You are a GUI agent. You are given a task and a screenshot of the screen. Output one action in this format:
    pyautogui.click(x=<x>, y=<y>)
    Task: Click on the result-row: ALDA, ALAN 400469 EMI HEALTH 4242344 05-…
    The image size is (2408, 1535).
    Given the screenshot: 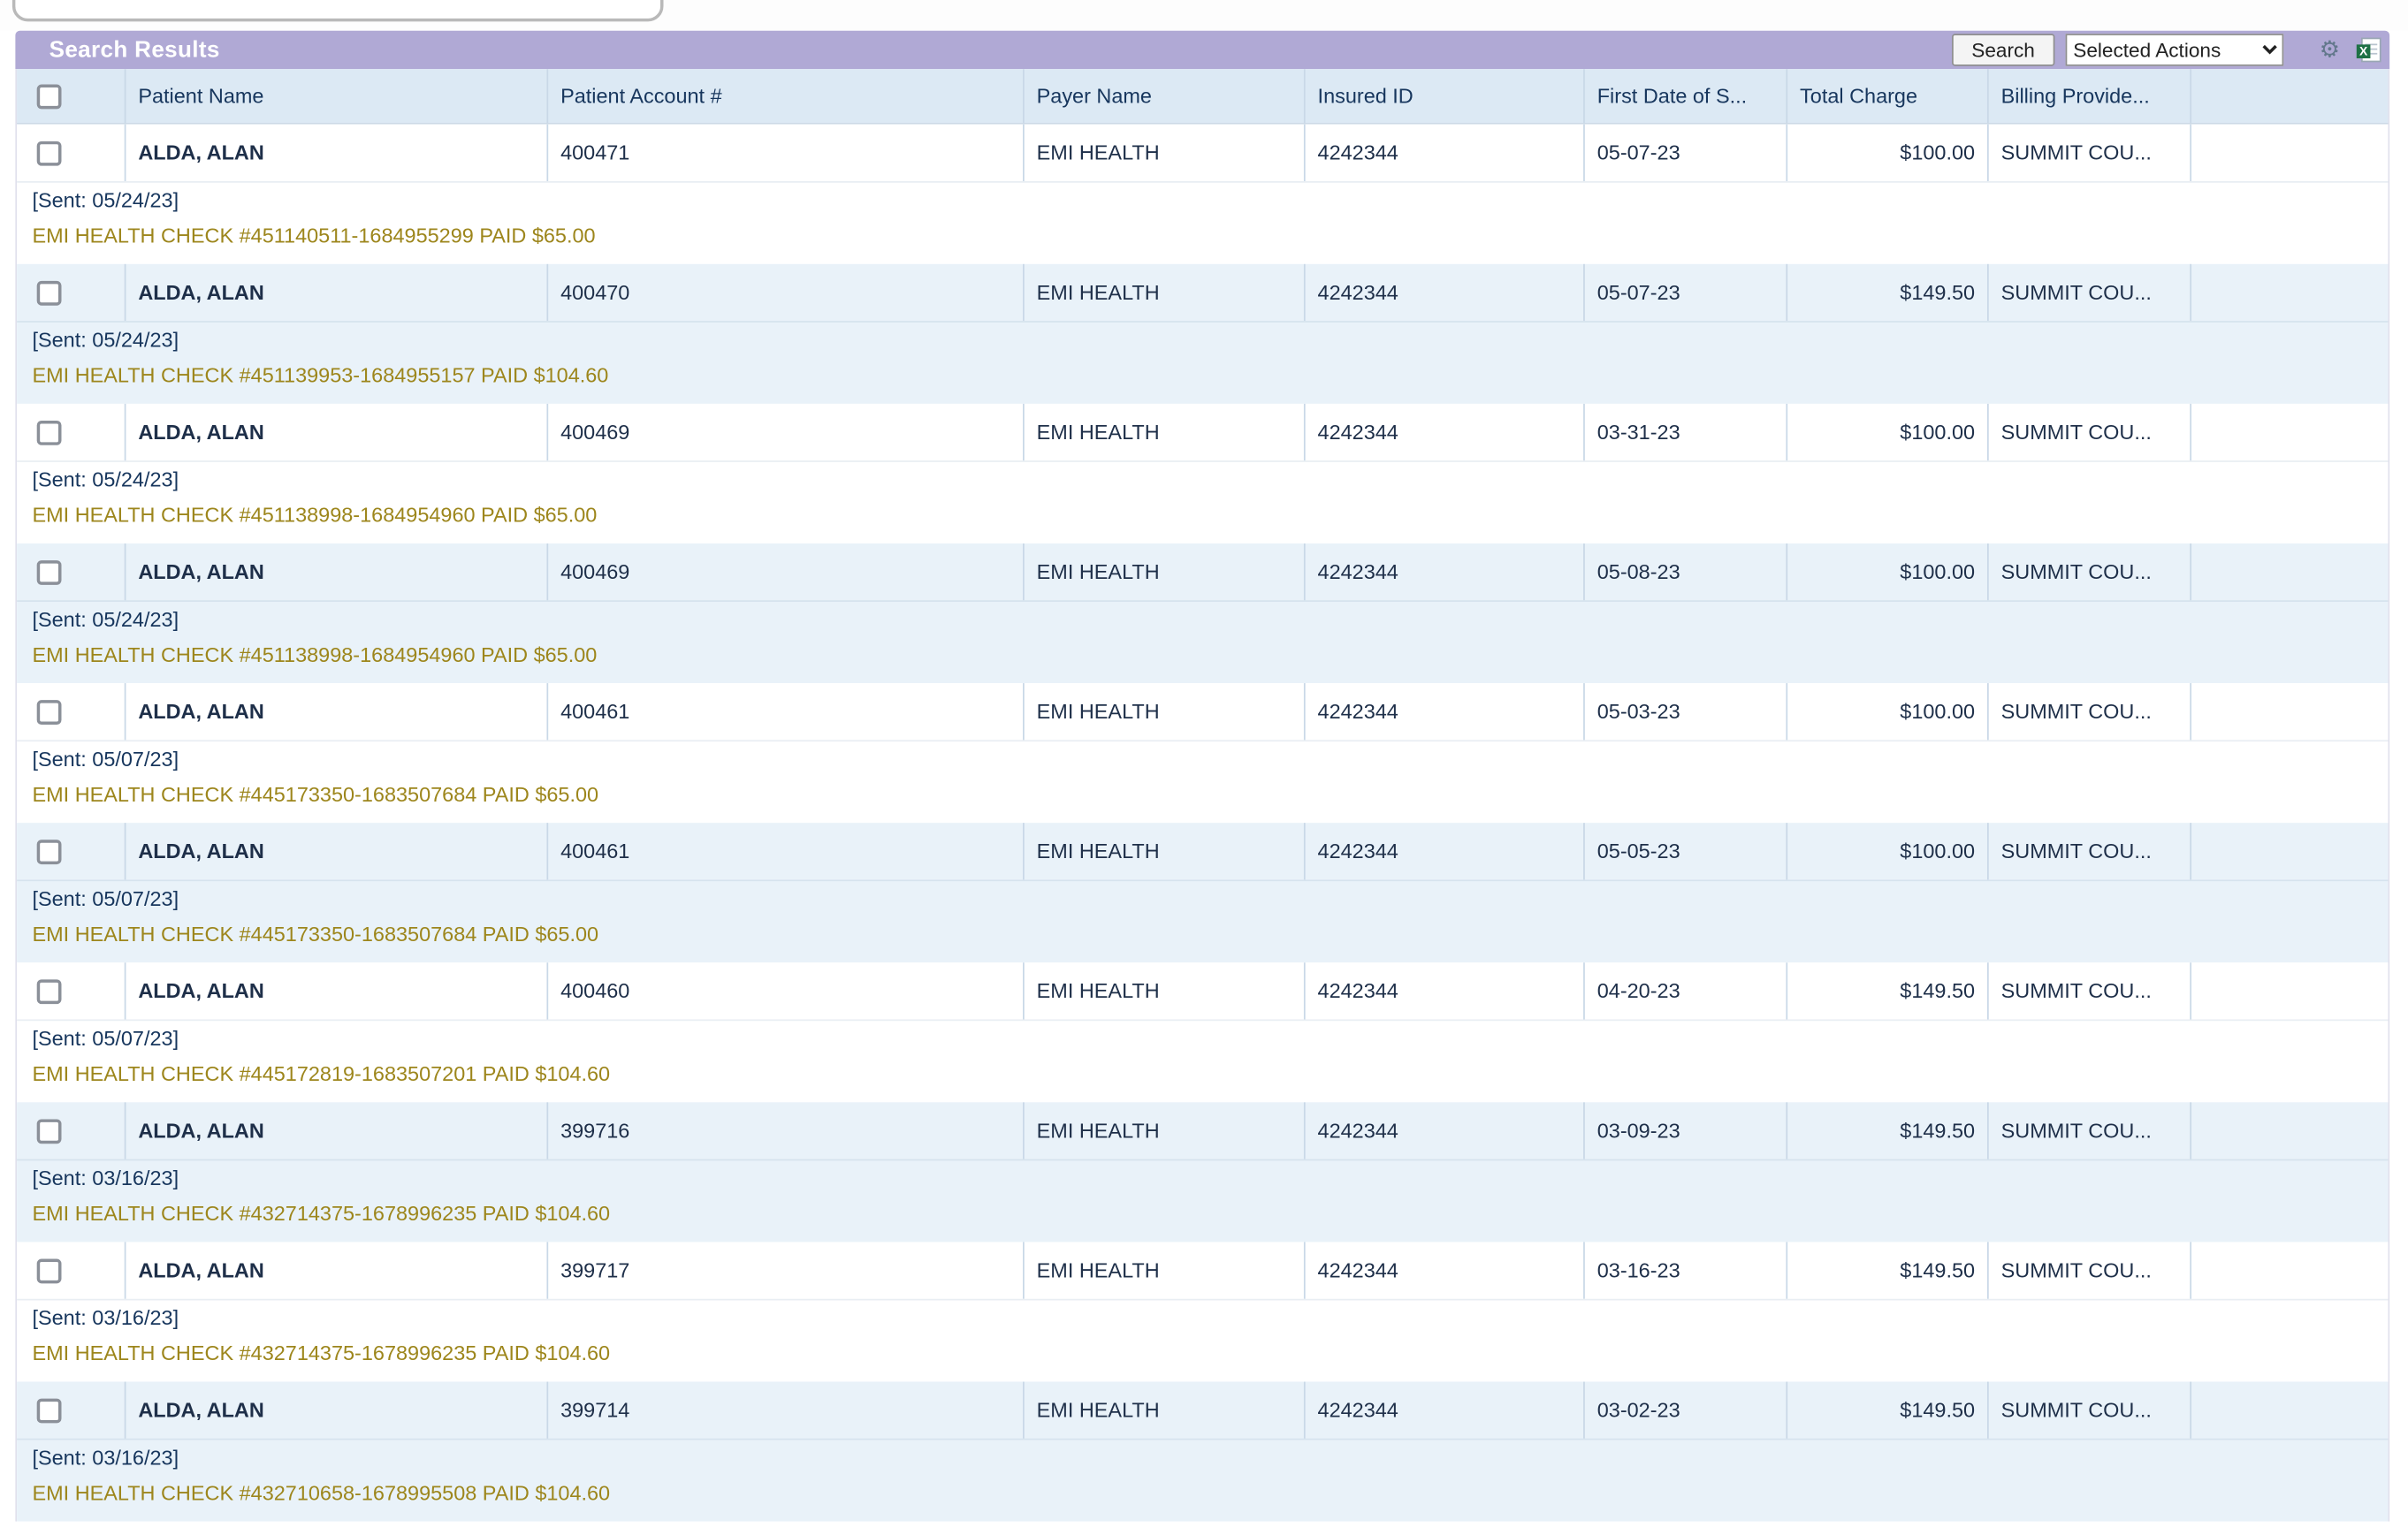 What is the action you would take?
    pyautogui.click(x=1203, y=572)
    